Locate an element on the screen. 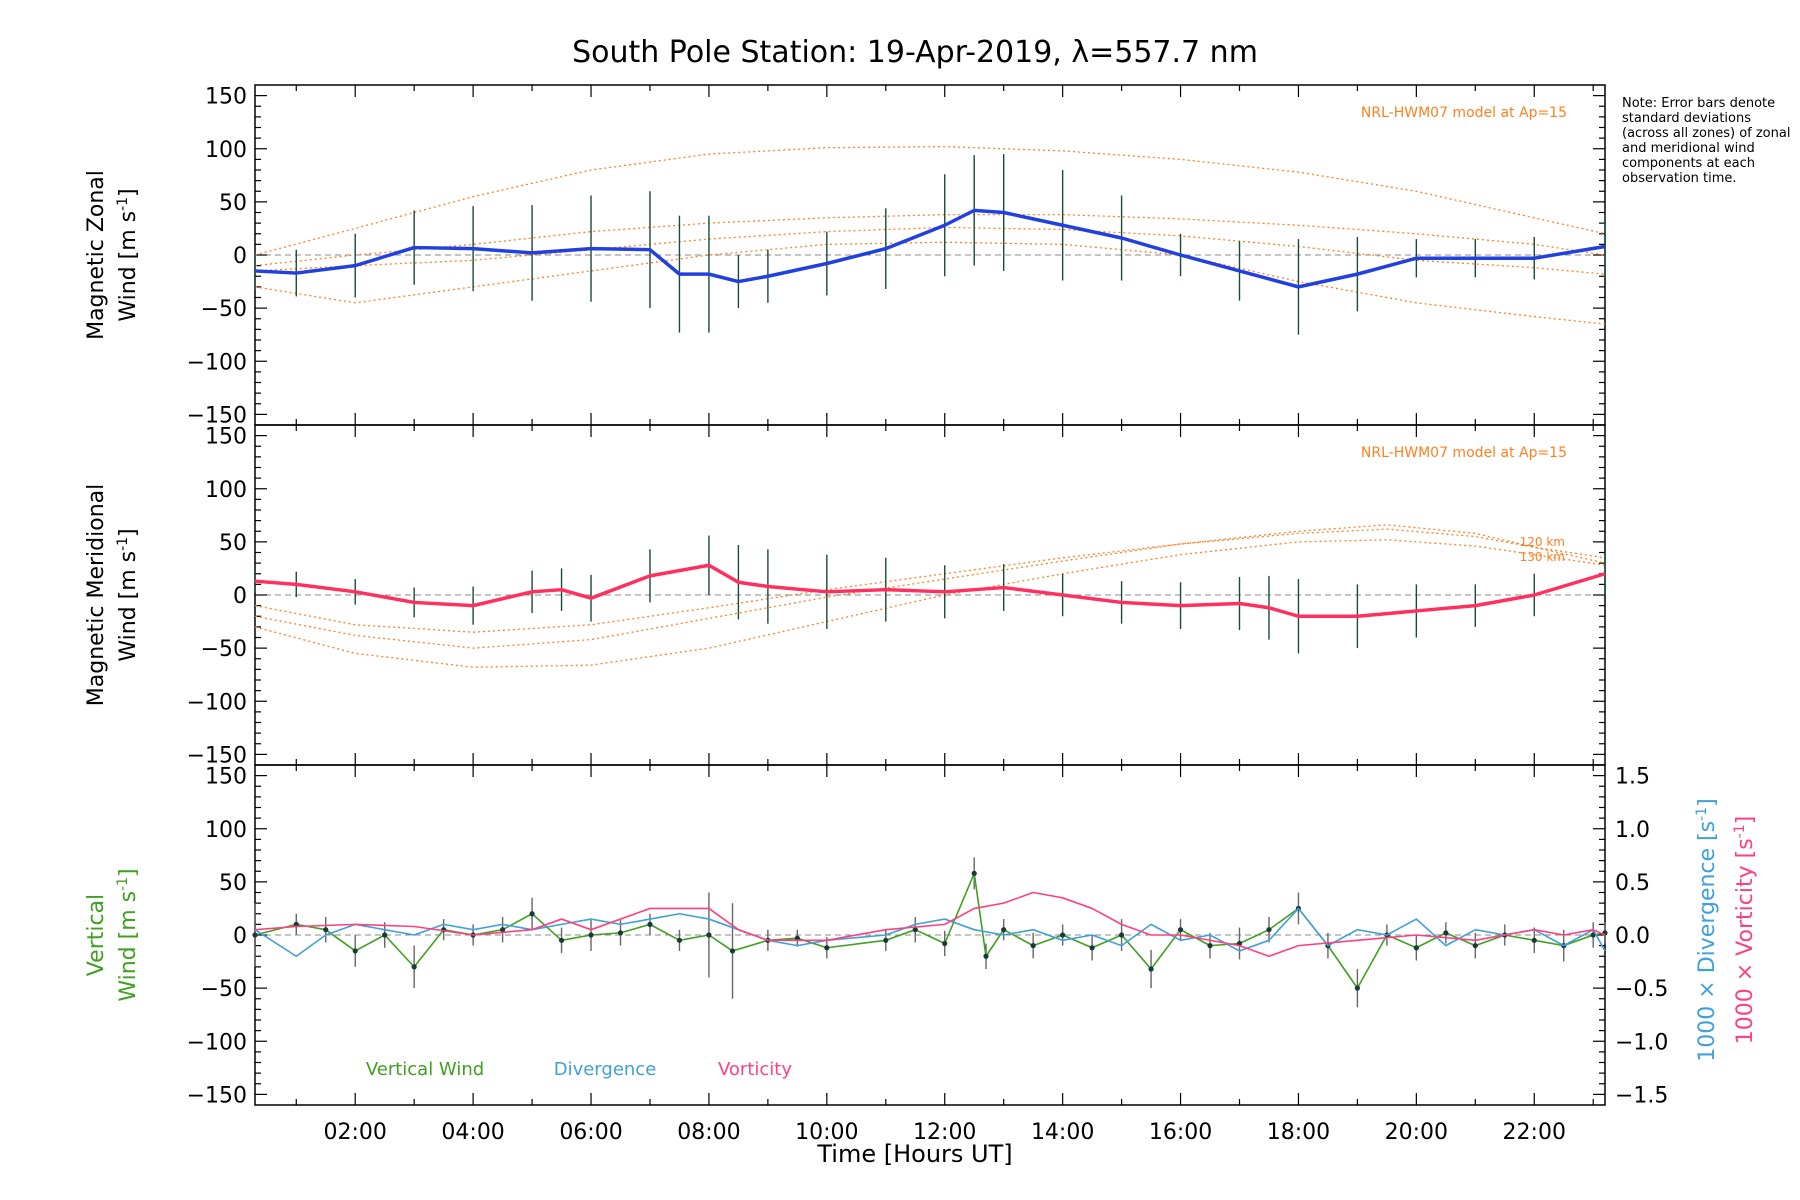 This screenshot has width=1800, height=1200. x-tick-label: 04:00 is located at coordinates (472, 1132).